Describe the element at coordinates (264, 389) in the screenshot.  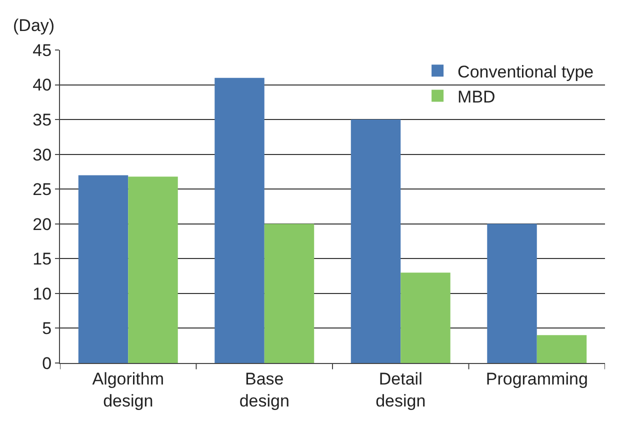
I see `x-tick-label: Base design` at that location.